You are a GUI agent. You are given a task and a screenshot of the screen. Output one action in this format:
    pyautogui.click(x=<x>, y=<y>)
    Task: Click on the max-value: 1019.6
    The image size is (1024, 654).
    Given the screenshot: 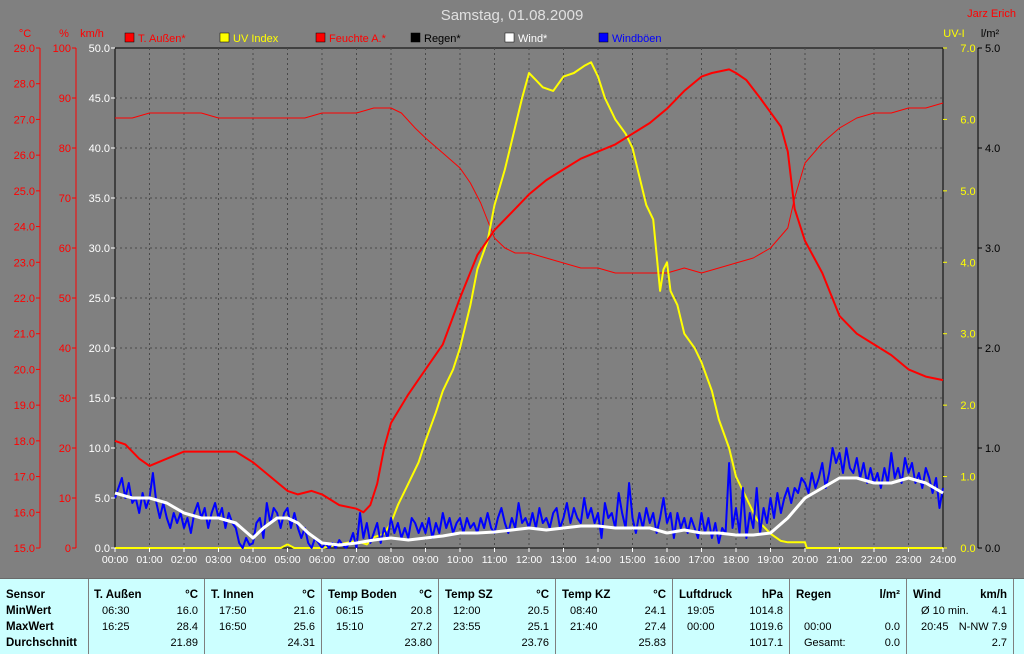 What is the action you would take?
    pyautogui.click(x=766, y=627)
    